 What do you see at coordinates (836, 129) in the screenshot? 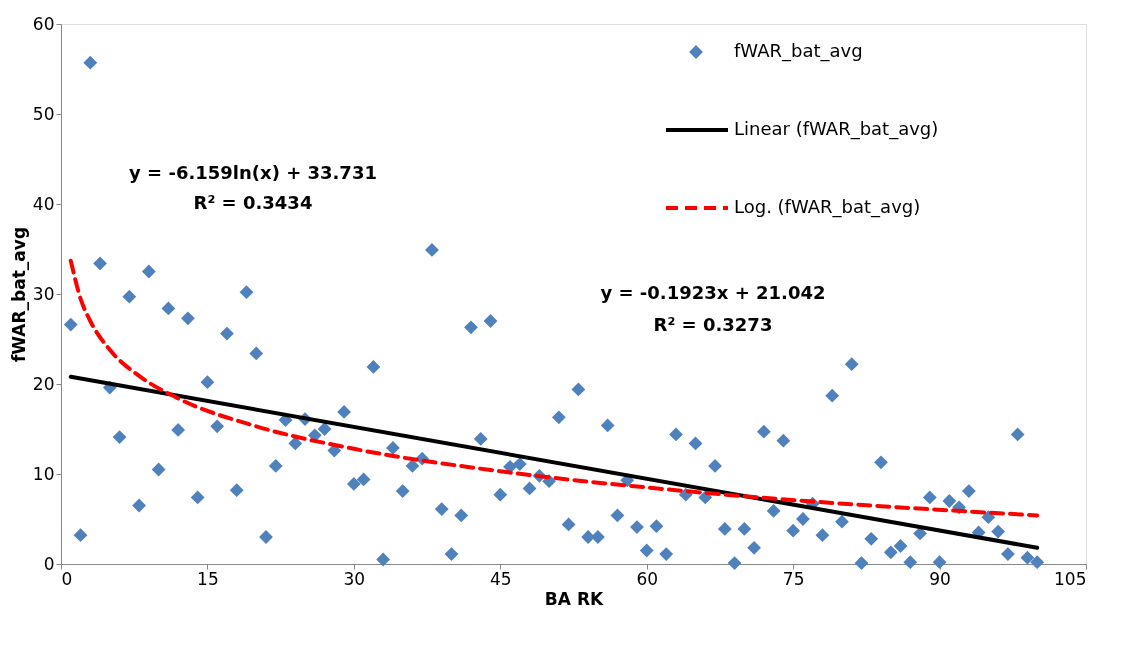
I see `legend-label: Linear (fWAR_bat_avg)` at bounding box center [836, 129].